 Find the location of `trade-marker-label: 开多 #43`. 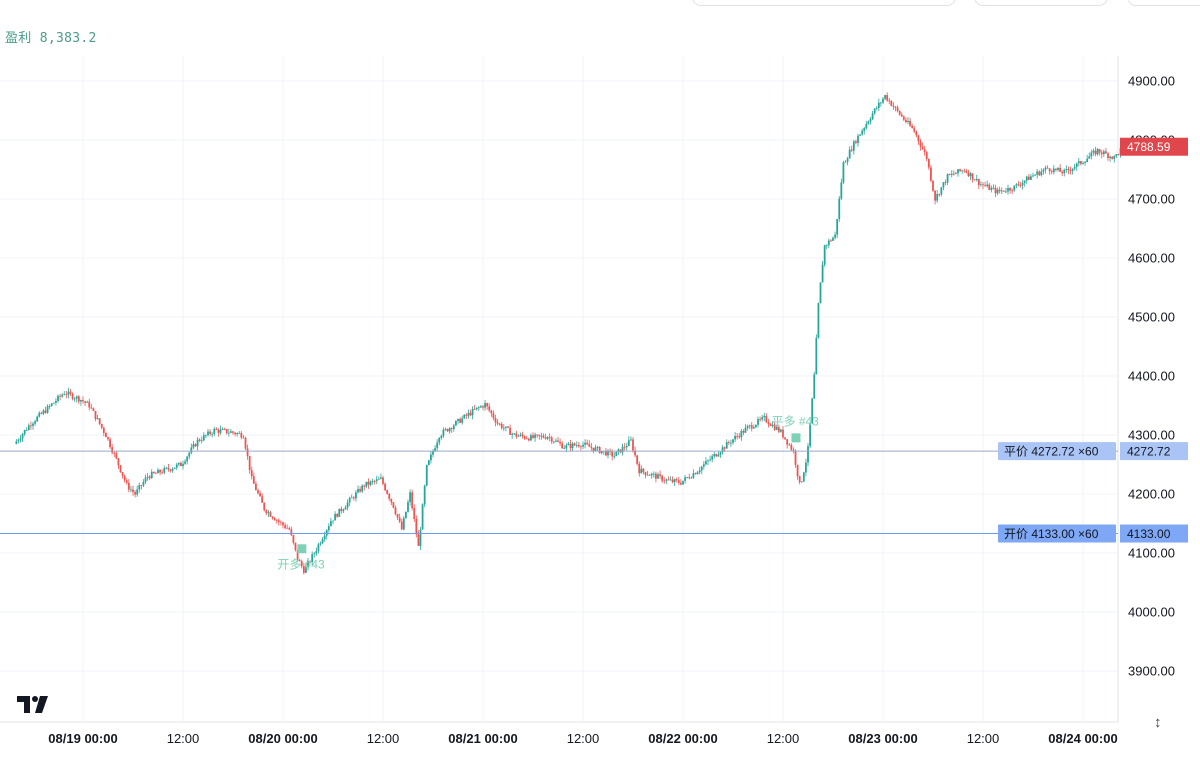

trade-marker-label: 开多 #43 is located at coordinates (301, 564).